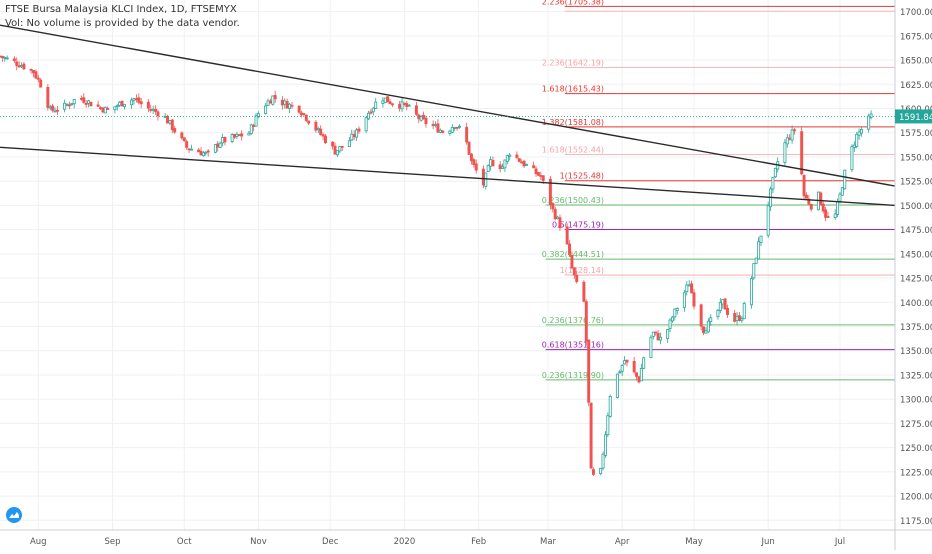 The image size is (932, 554). Describe the element at coordinates (478, 542) in the screenshot. I see `x-tick-label: Feb` at that location.